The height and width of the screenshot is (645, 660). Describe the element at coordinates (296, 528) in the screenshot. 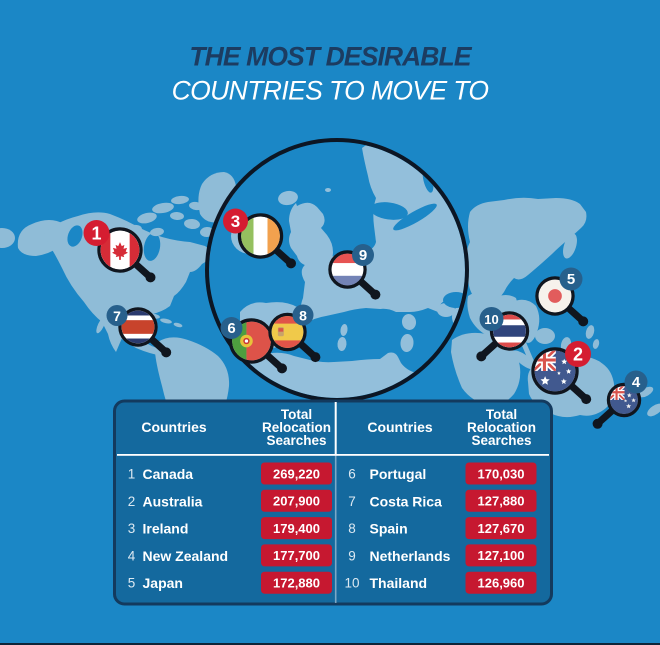

I see `svg-text: 179,400` at that location.